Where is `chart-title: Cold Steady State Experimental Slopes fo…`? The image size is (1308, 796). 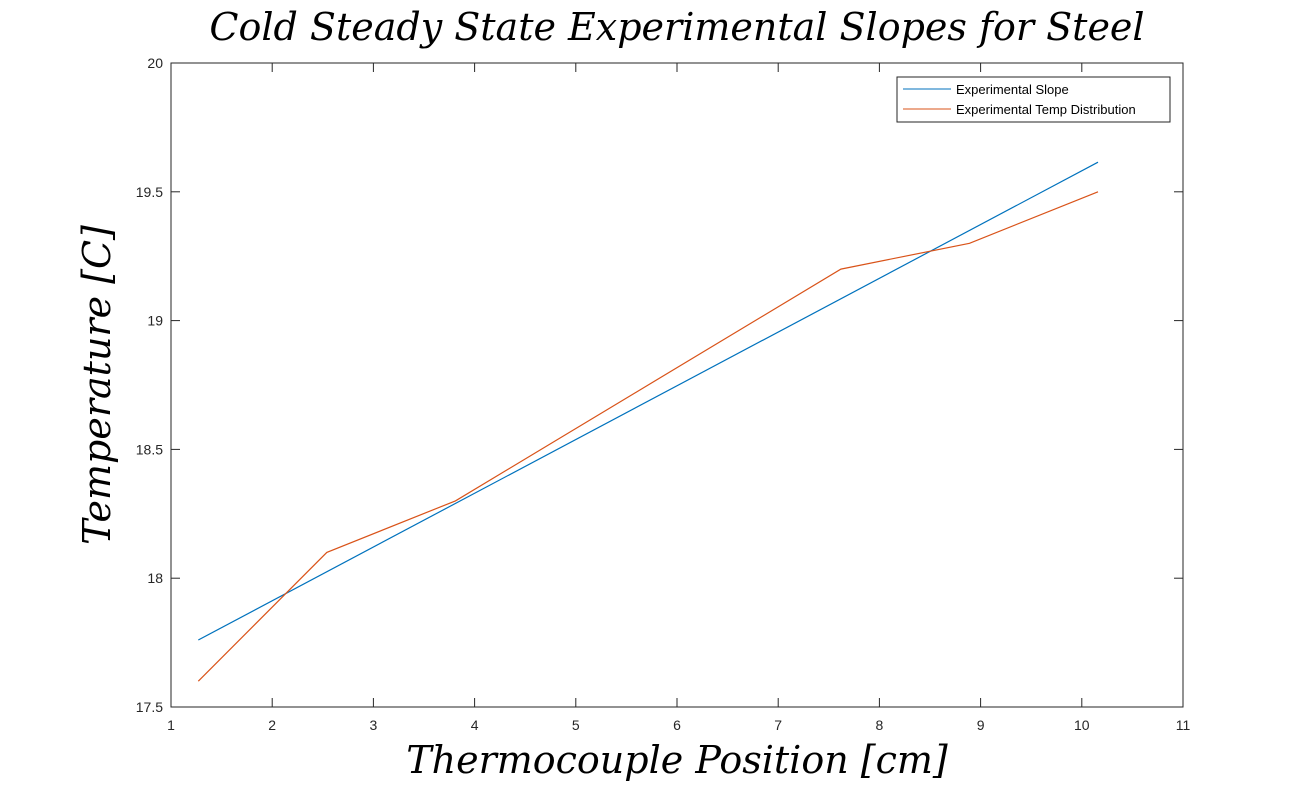 chart-title: Cold Steady State Experimental Slopes fo… is located at coordinates (676, 27).